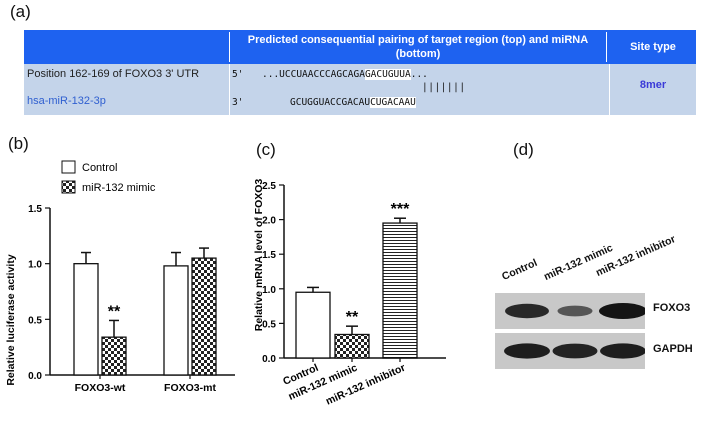 The height and width of the screenshot is (422, 716). What do you see at coordinates (35, 209) in the screenshot?
I see `chart-b-ytick-label: 1.5` at bounding box center [35, 209].